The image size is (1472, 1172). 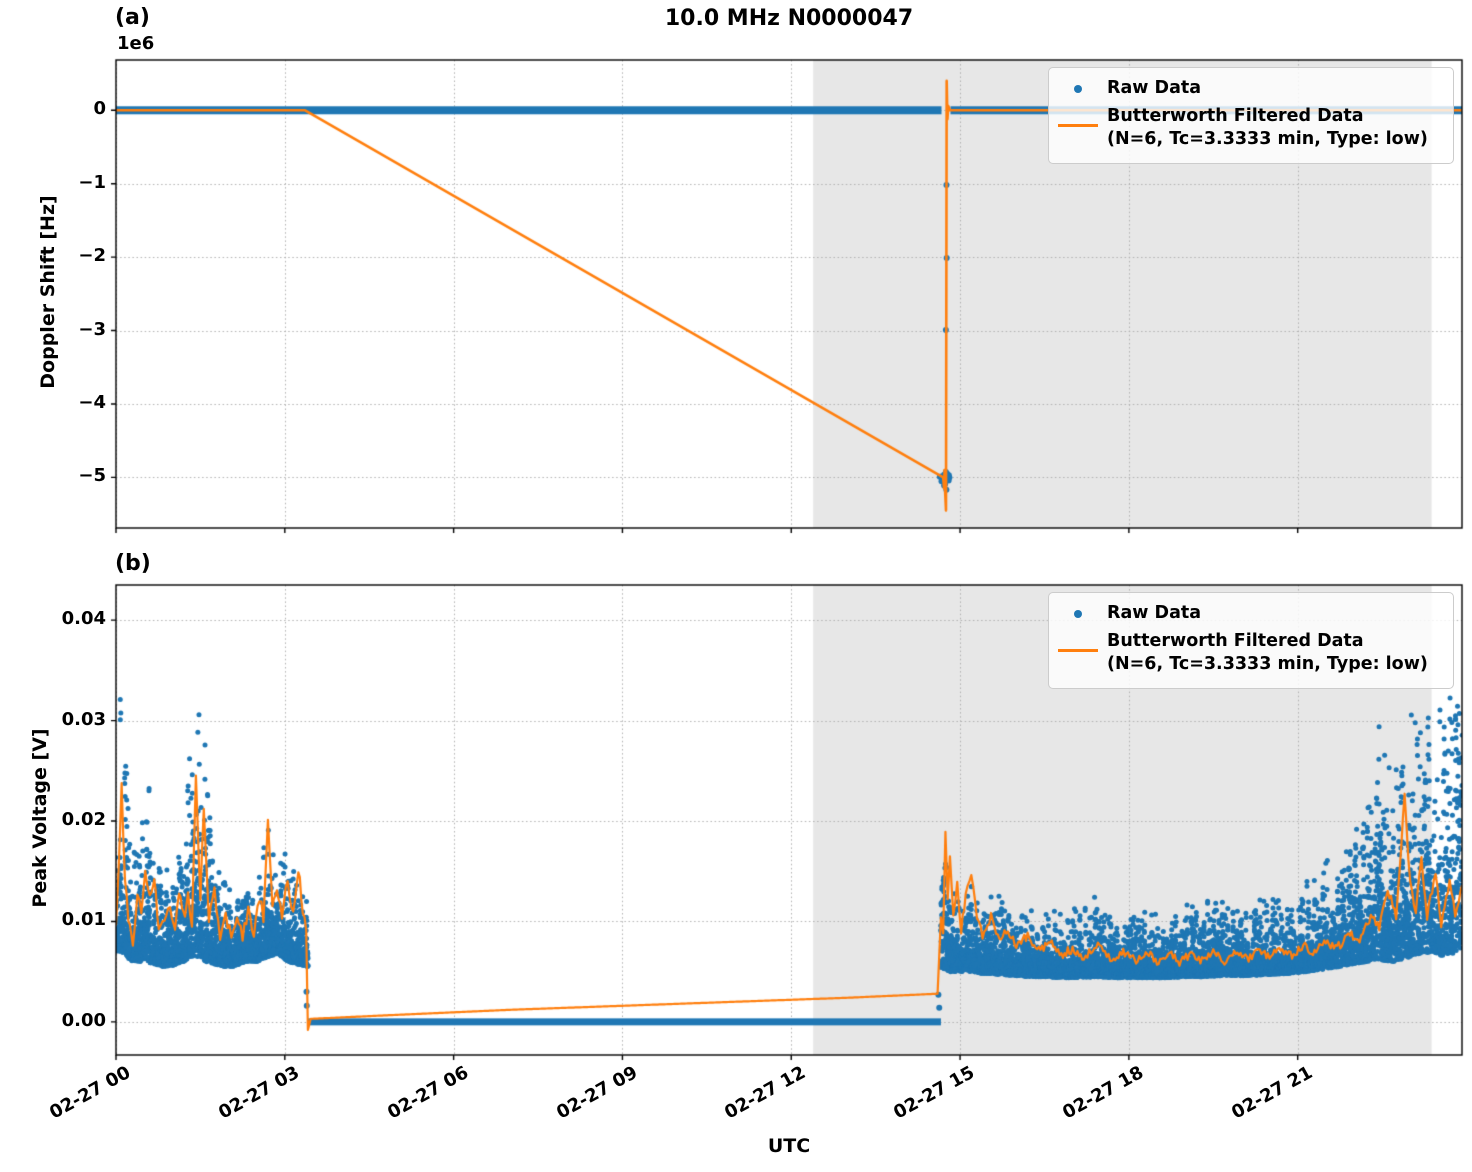 What do you see at coordinates (83, 1020) in the screenshot?
I see `y-tick-label: 0.00` at bounding box center [83, 1020].